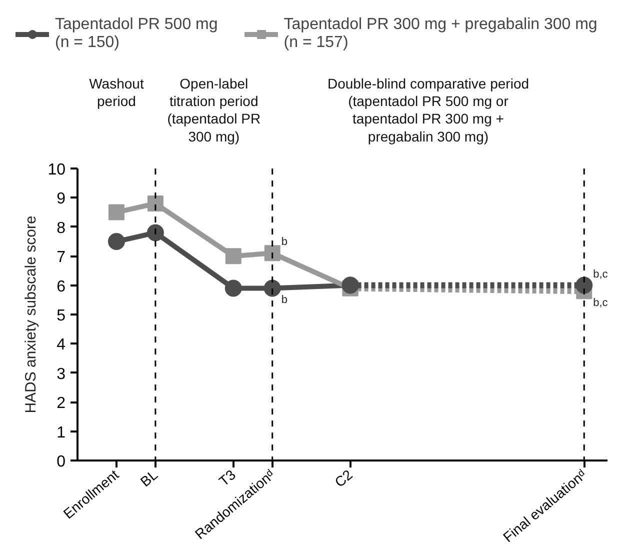 Image resolution: width=636 pixels, height=544 pixels. What do you see at coordinates (61, 316) in the screenshot?
I see `y-tick-label: 5` at bounding box center [61, 316].